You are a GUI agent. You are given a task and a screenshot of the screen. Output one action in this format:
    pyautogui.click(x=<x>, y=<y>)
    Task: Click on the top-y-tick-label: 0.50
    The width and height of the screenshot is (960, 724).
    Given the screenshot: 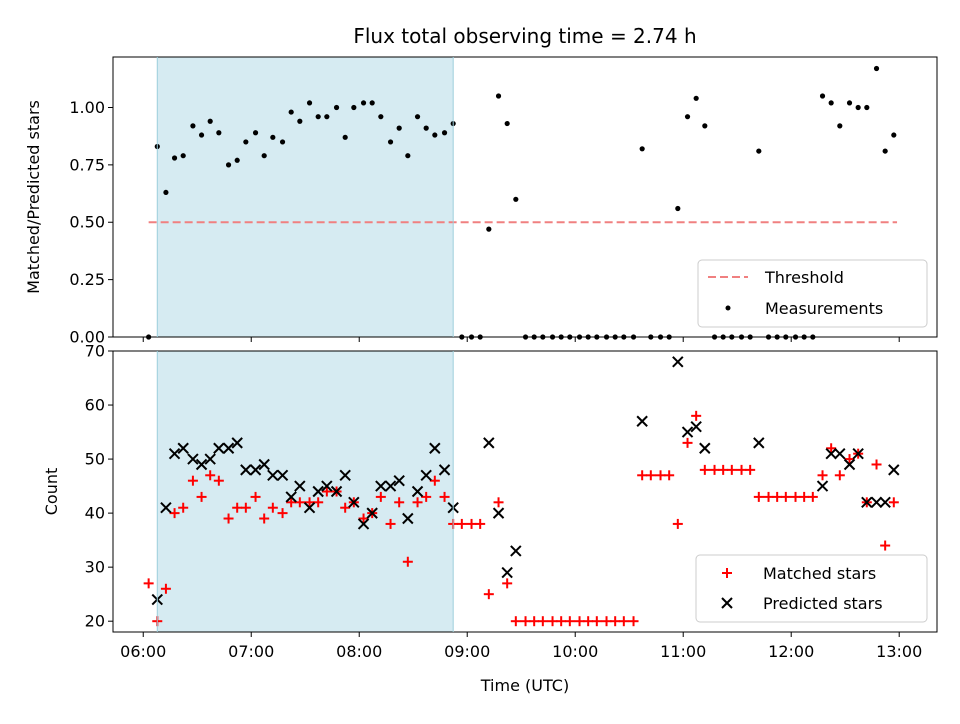 What is the action you would take?
    pyautogui.click(x=87, y=222)
    